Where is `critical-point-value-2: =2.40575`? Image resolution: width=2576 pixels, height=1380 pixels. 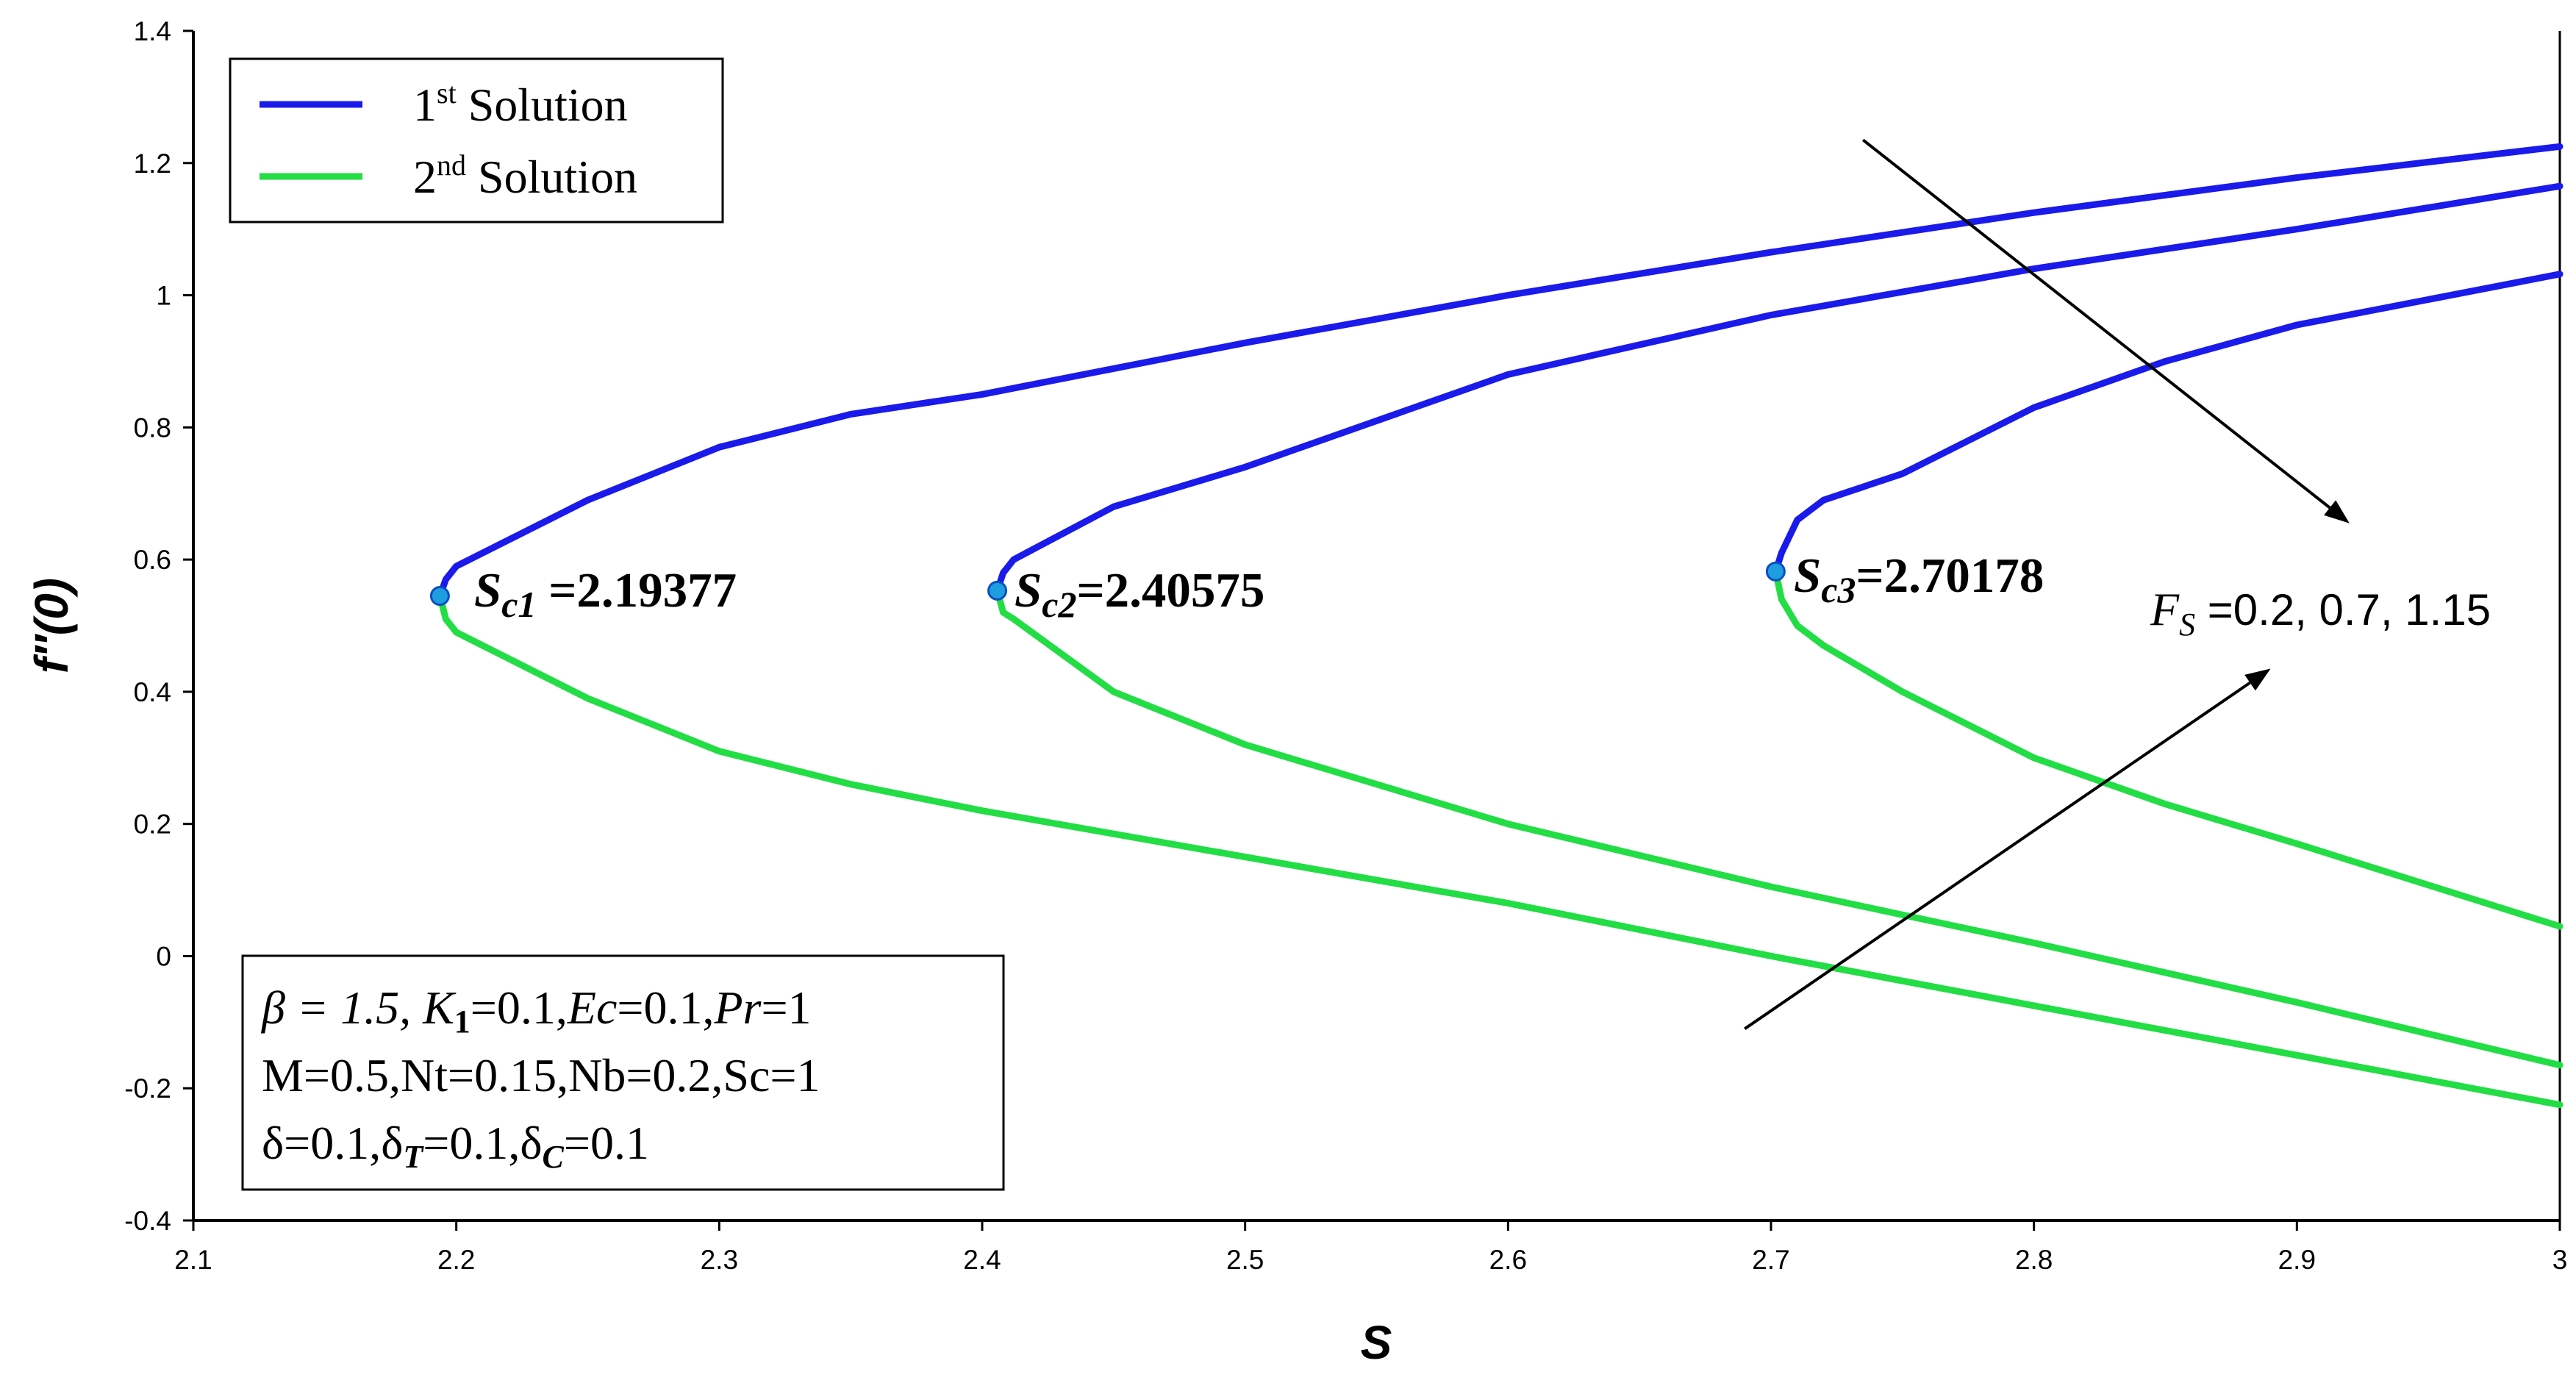
critical-point-value-2: =2.40575 is located at coordinates (1170, 590).